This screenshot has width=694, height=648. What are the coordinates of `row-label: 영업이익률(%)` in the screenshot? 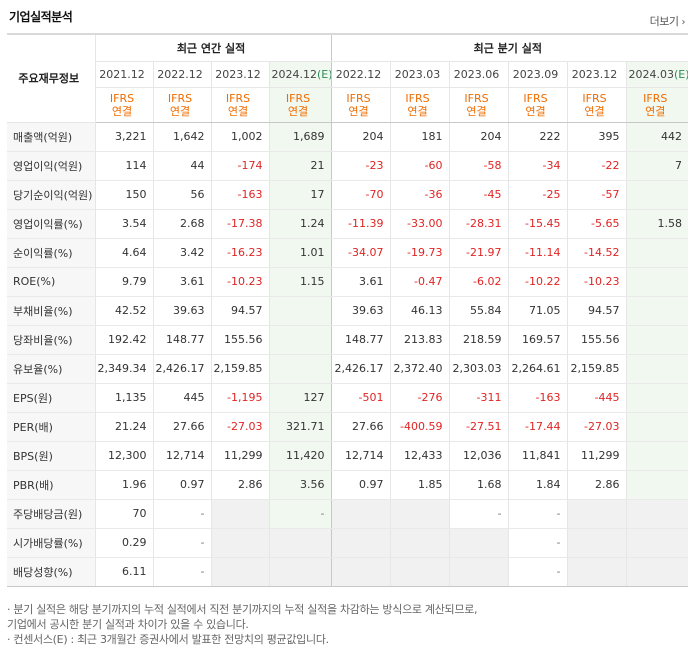 It's located at (51, 223).